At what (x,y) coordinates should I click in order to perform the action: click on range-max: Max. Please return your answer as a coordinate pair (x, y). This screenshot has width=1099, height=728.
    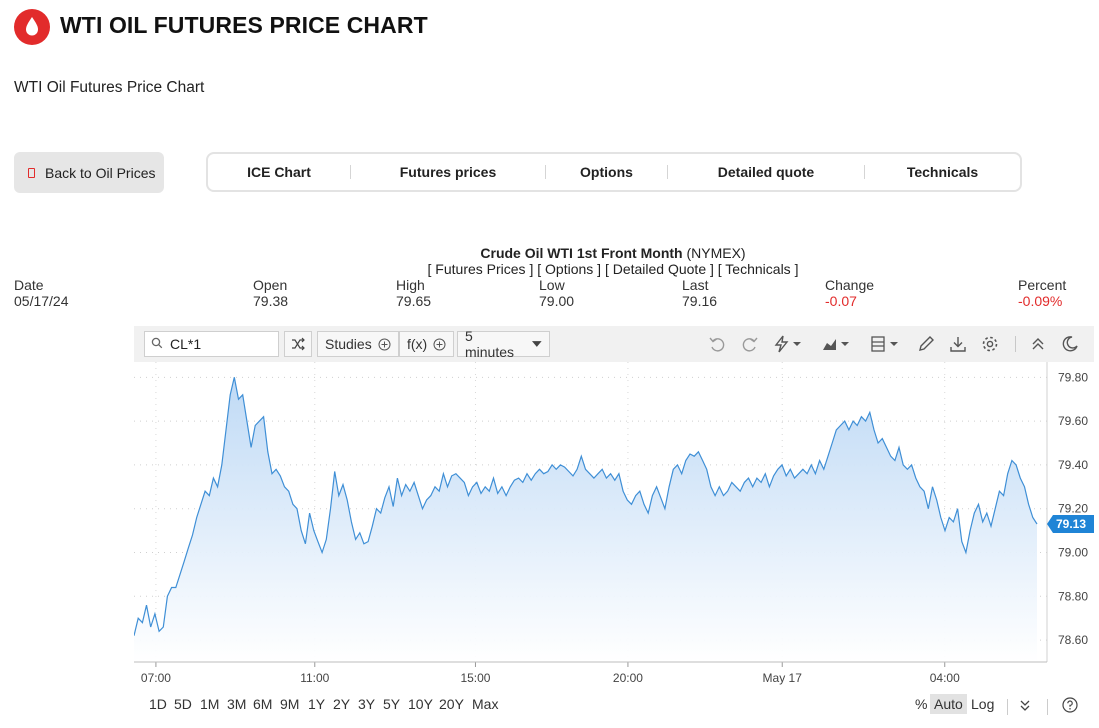
    Looking at the image, I should click on (485, 704).